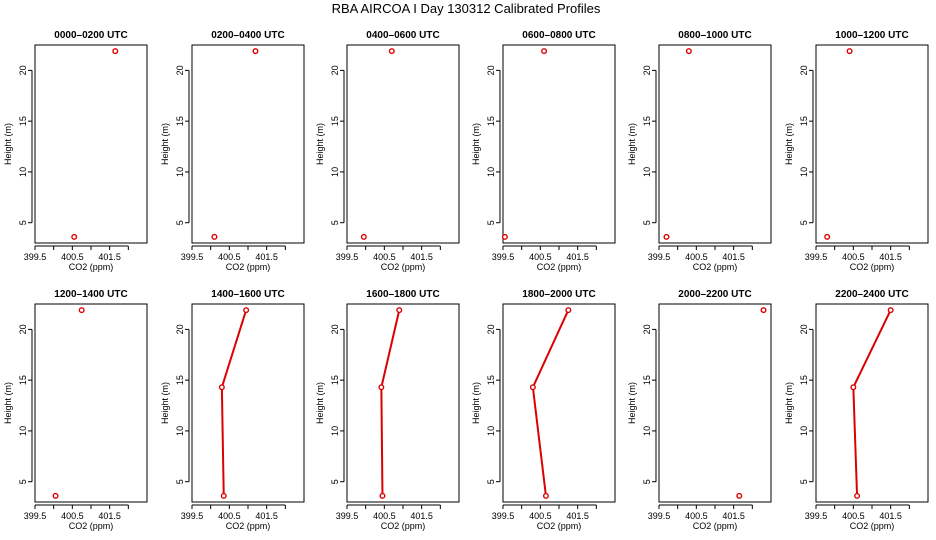 The width and height of the screenshot is (936, 540). I want to click on panel-title: 0400–0600 UTC, so click(402, 35).